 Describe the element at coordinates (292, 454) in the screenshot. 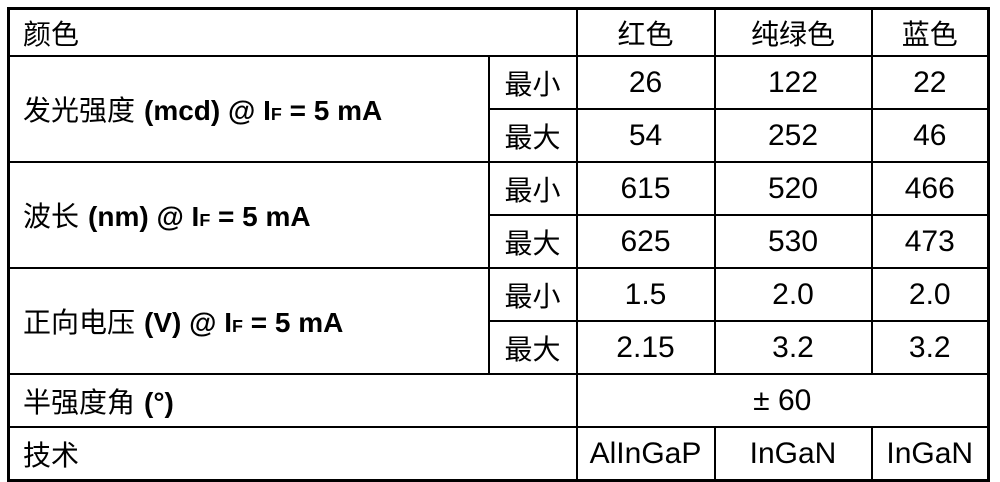

I see `technology-label-cell: 技术` at that location.